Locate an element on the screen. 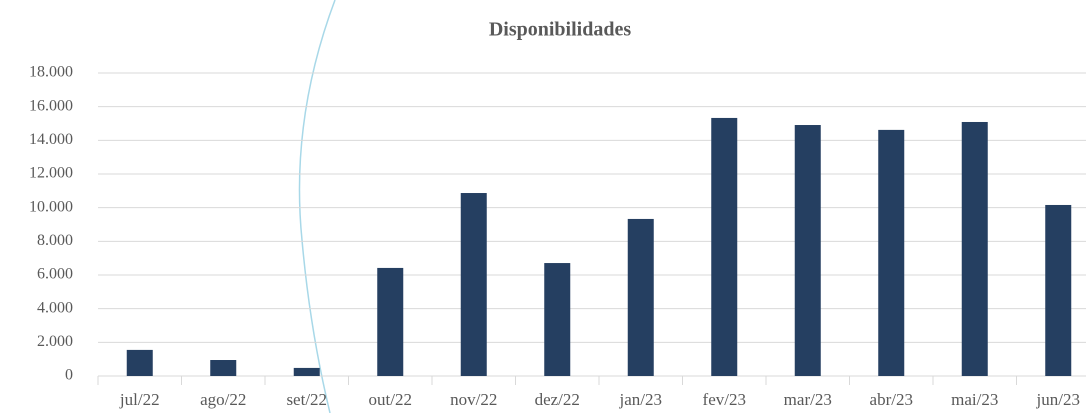  x-tick-label: abr/23 is located at coordinates (891, 399).